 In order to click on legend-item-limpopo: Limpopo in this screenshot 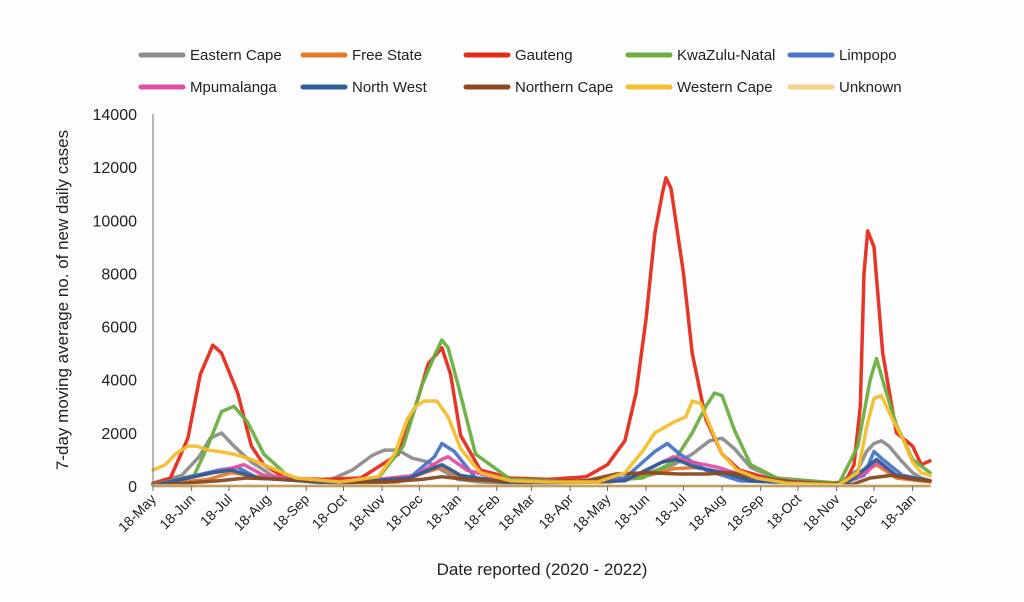, I will do `click(842, 55)`.